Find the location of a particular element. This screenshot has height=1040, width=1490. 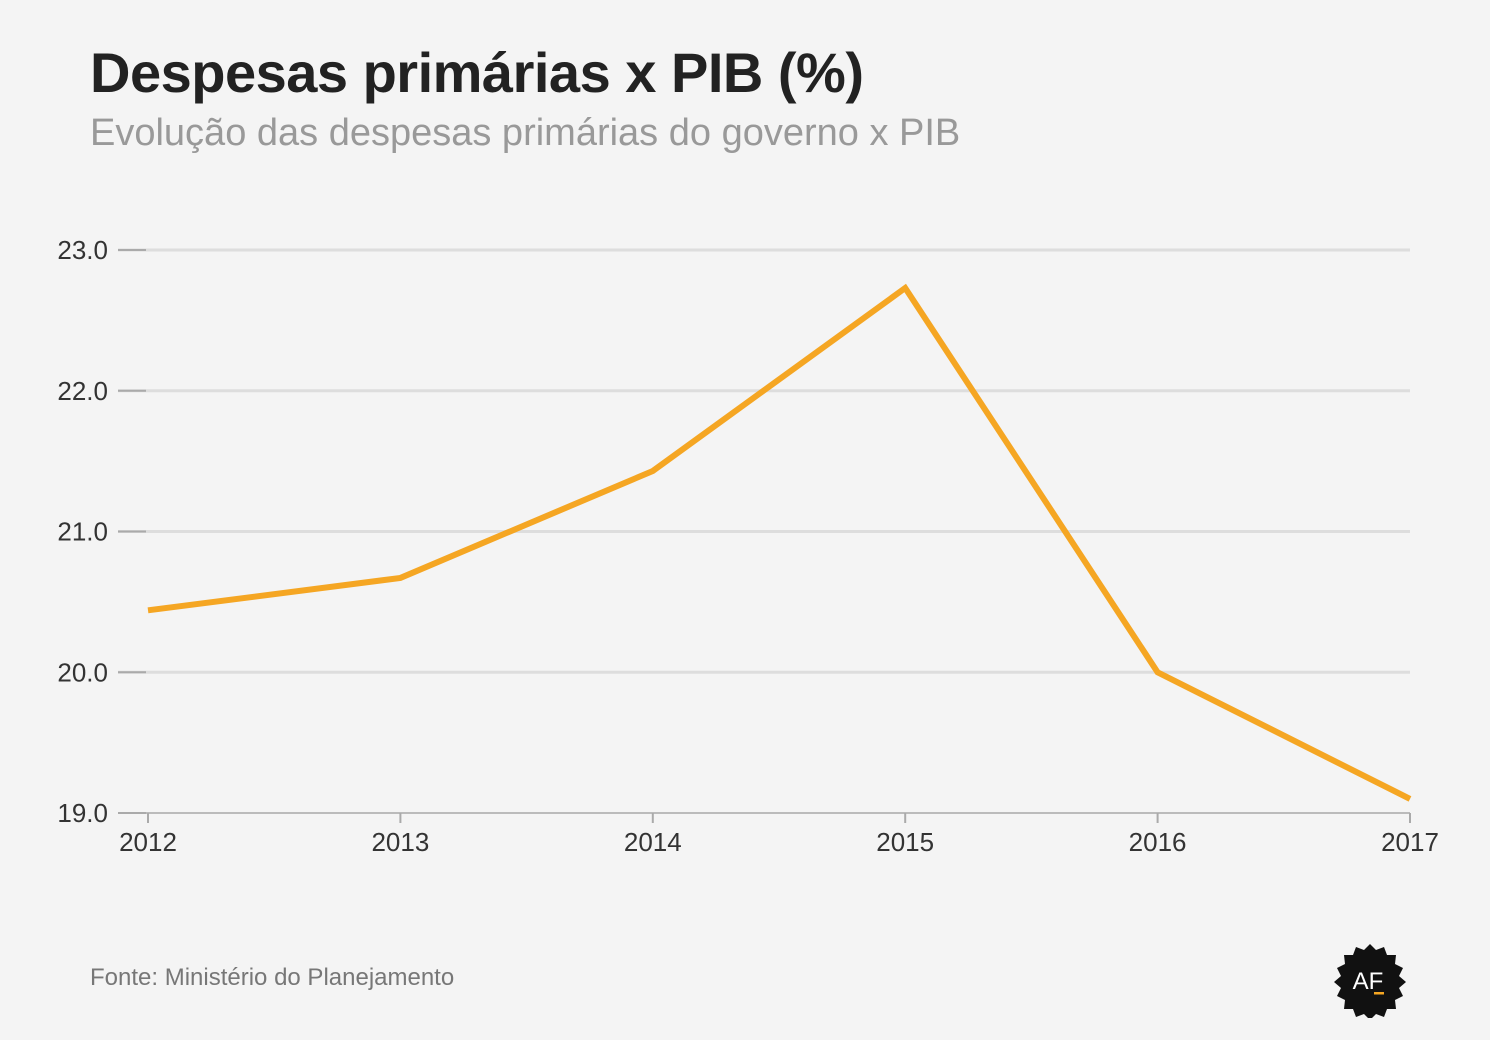

source-note: Fonte: Ministério do Planejamento is located at coordinates (272, 977).